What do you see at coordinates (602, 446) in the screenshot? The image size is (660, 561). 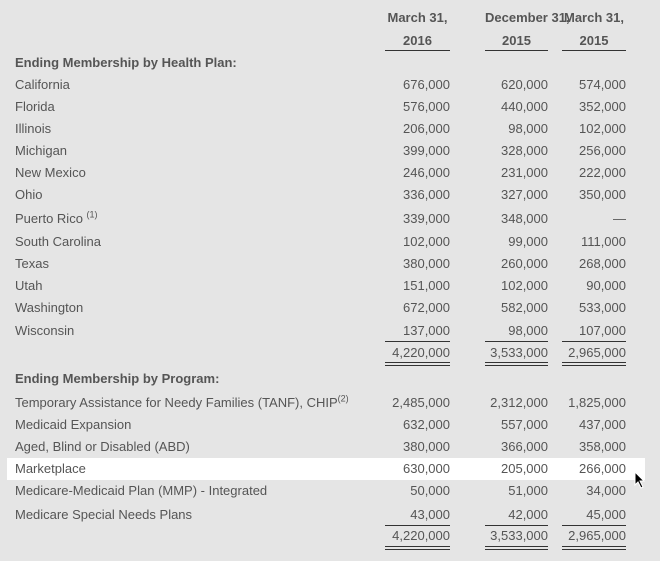 I see `cell-value: 358,000` at bounding box center [602, 446].